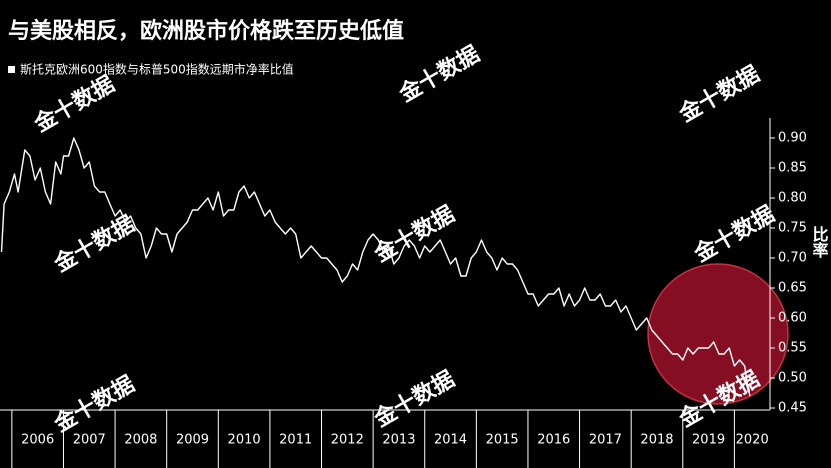 This screenshot has height=468, width=831. Describe the element at coordinates (206, 31) in the screenshot. I see `chart-title: 与美股相反，欧洲股市价格跌至历史低值` at that location.